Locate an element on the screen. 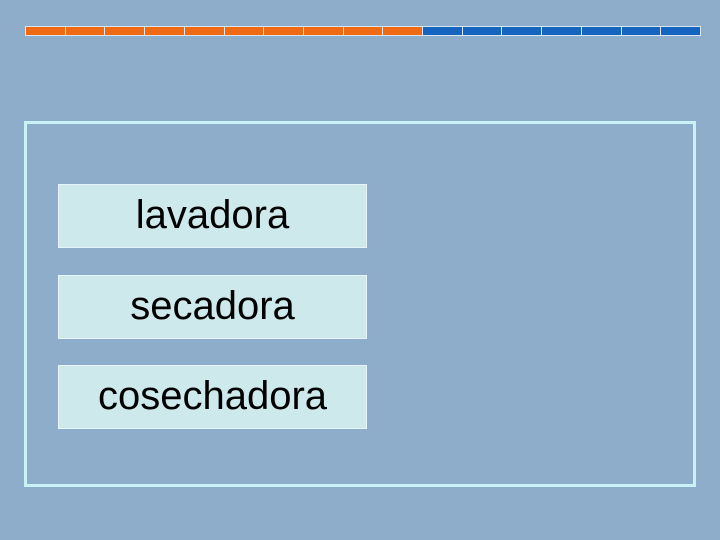 Image resolution: width=720 pixels, height=540 pixels. progress-bar is located at coordinates (363, 31).